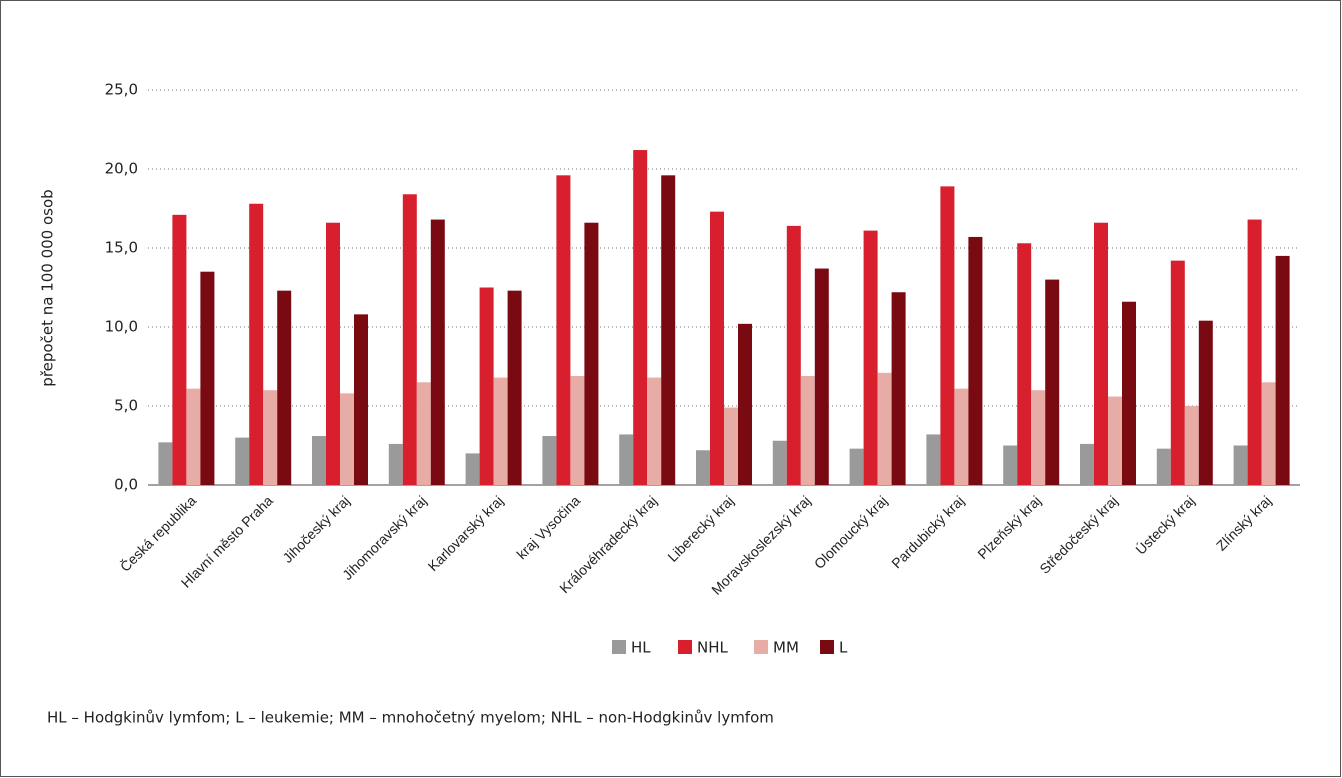  I want to click on legend-label: HL, so click(641, 648).